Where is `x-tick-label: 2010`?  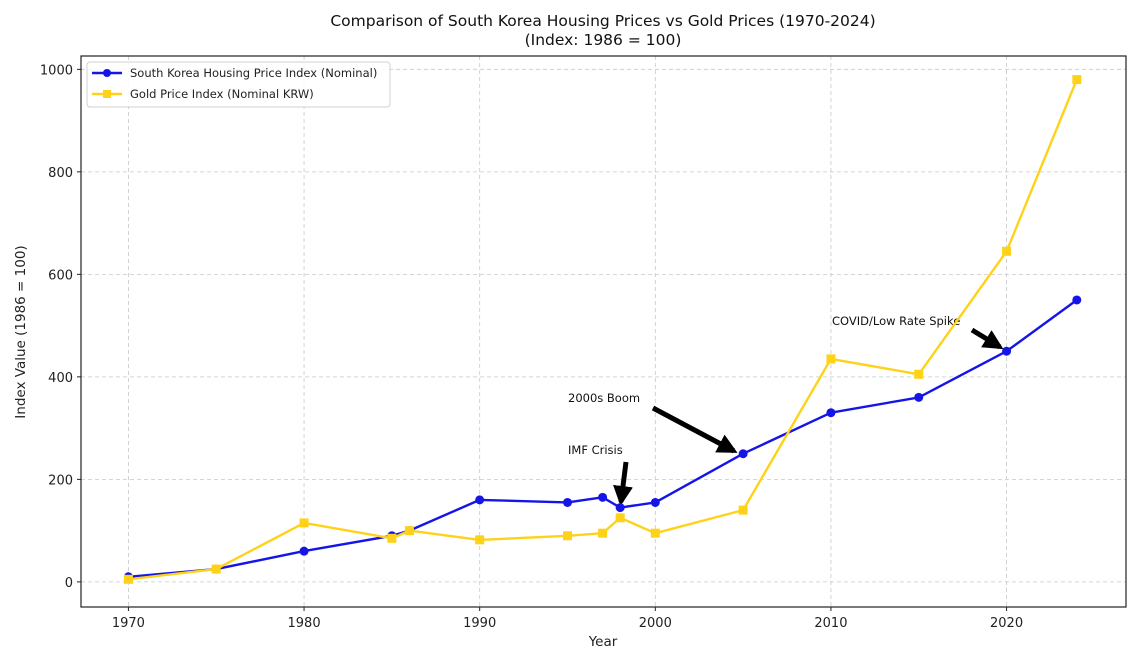 x-tick-label: 2010 is located at coordinates (830, 623).